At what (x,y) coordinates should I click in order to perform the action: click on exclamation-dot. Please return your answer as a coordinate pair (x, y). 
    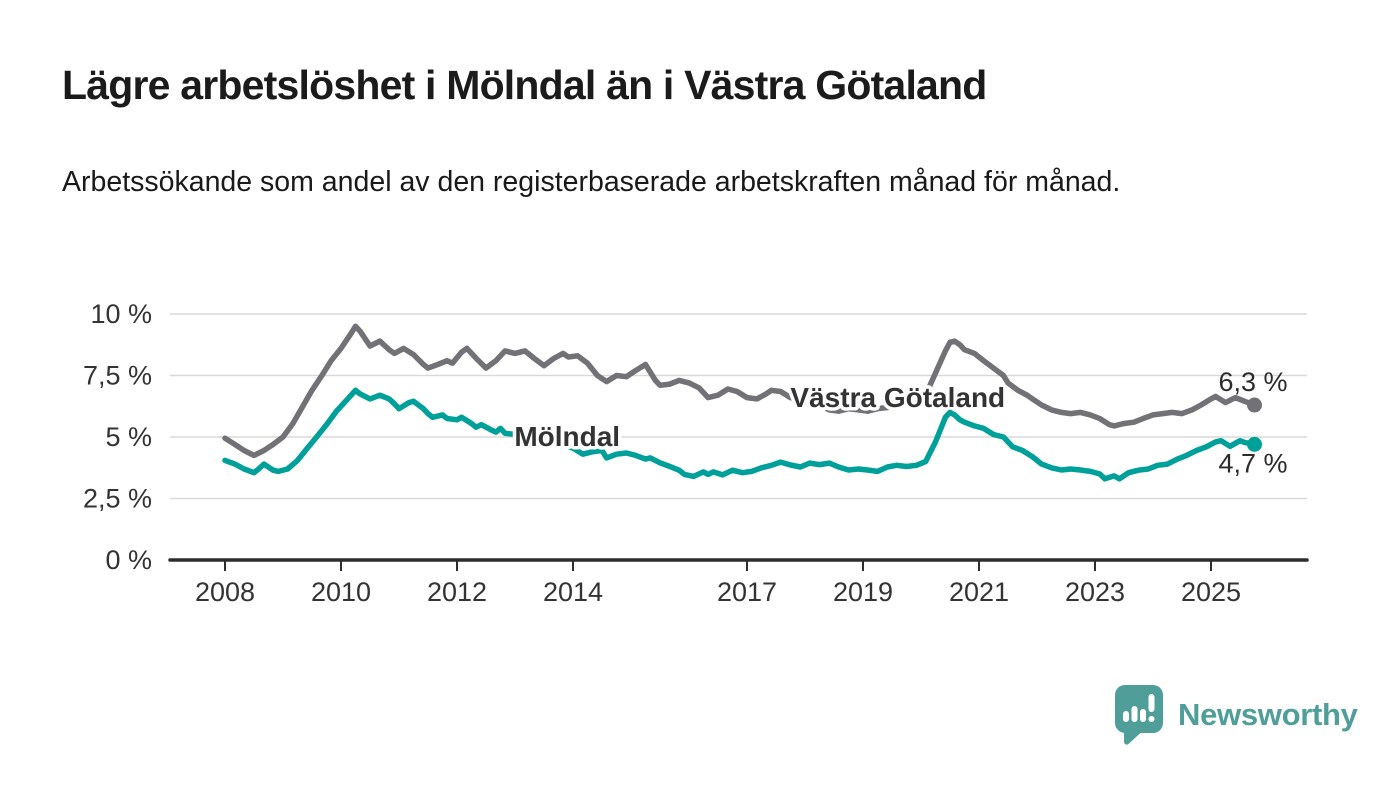
    Looking at the image, I should click on (1151, 719).